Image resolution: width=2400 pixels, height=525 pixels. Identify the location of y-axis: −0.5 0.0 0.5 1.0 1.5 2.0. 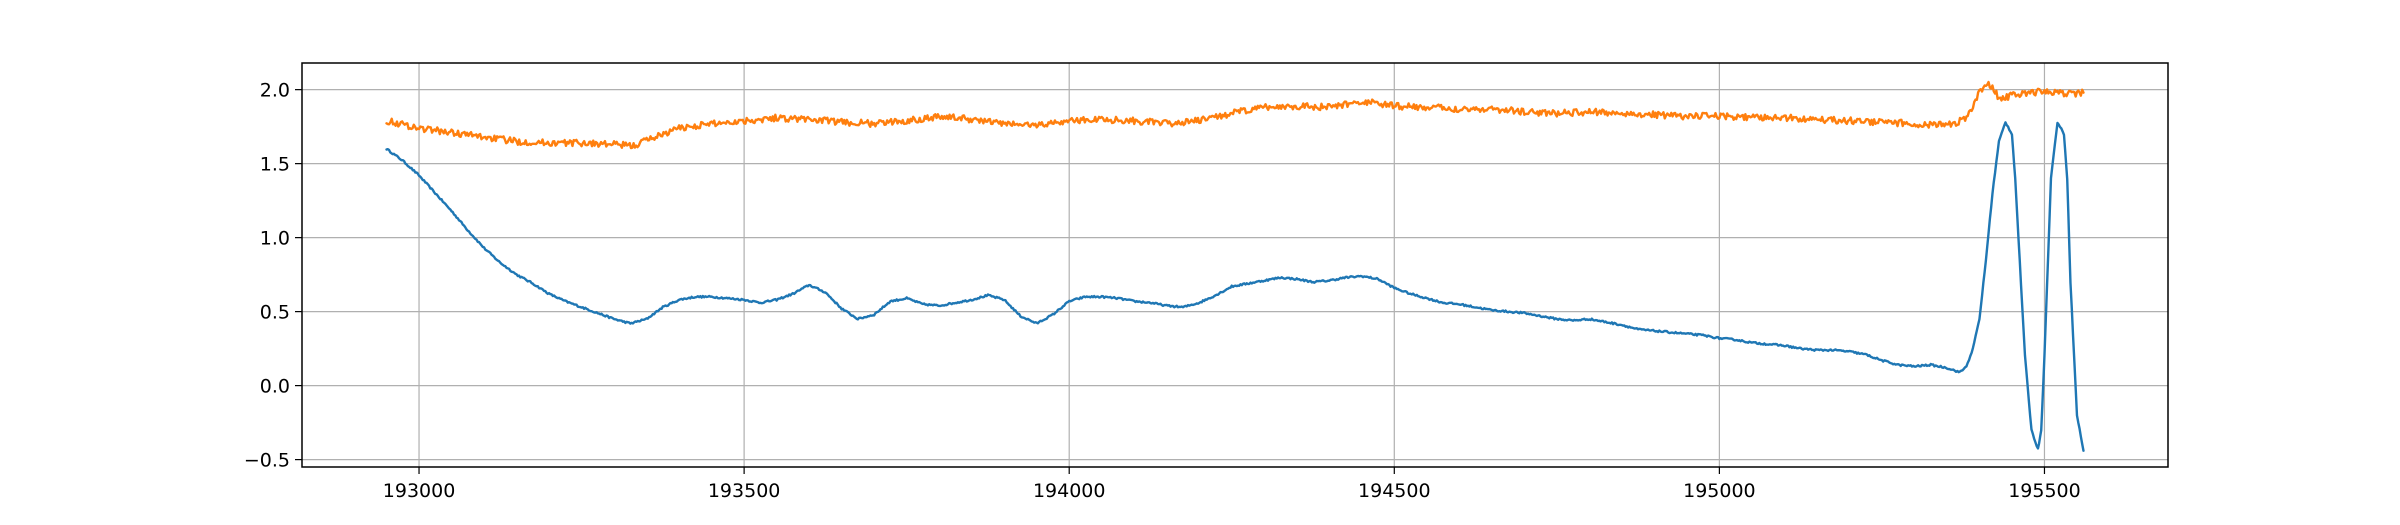
(273, 276).